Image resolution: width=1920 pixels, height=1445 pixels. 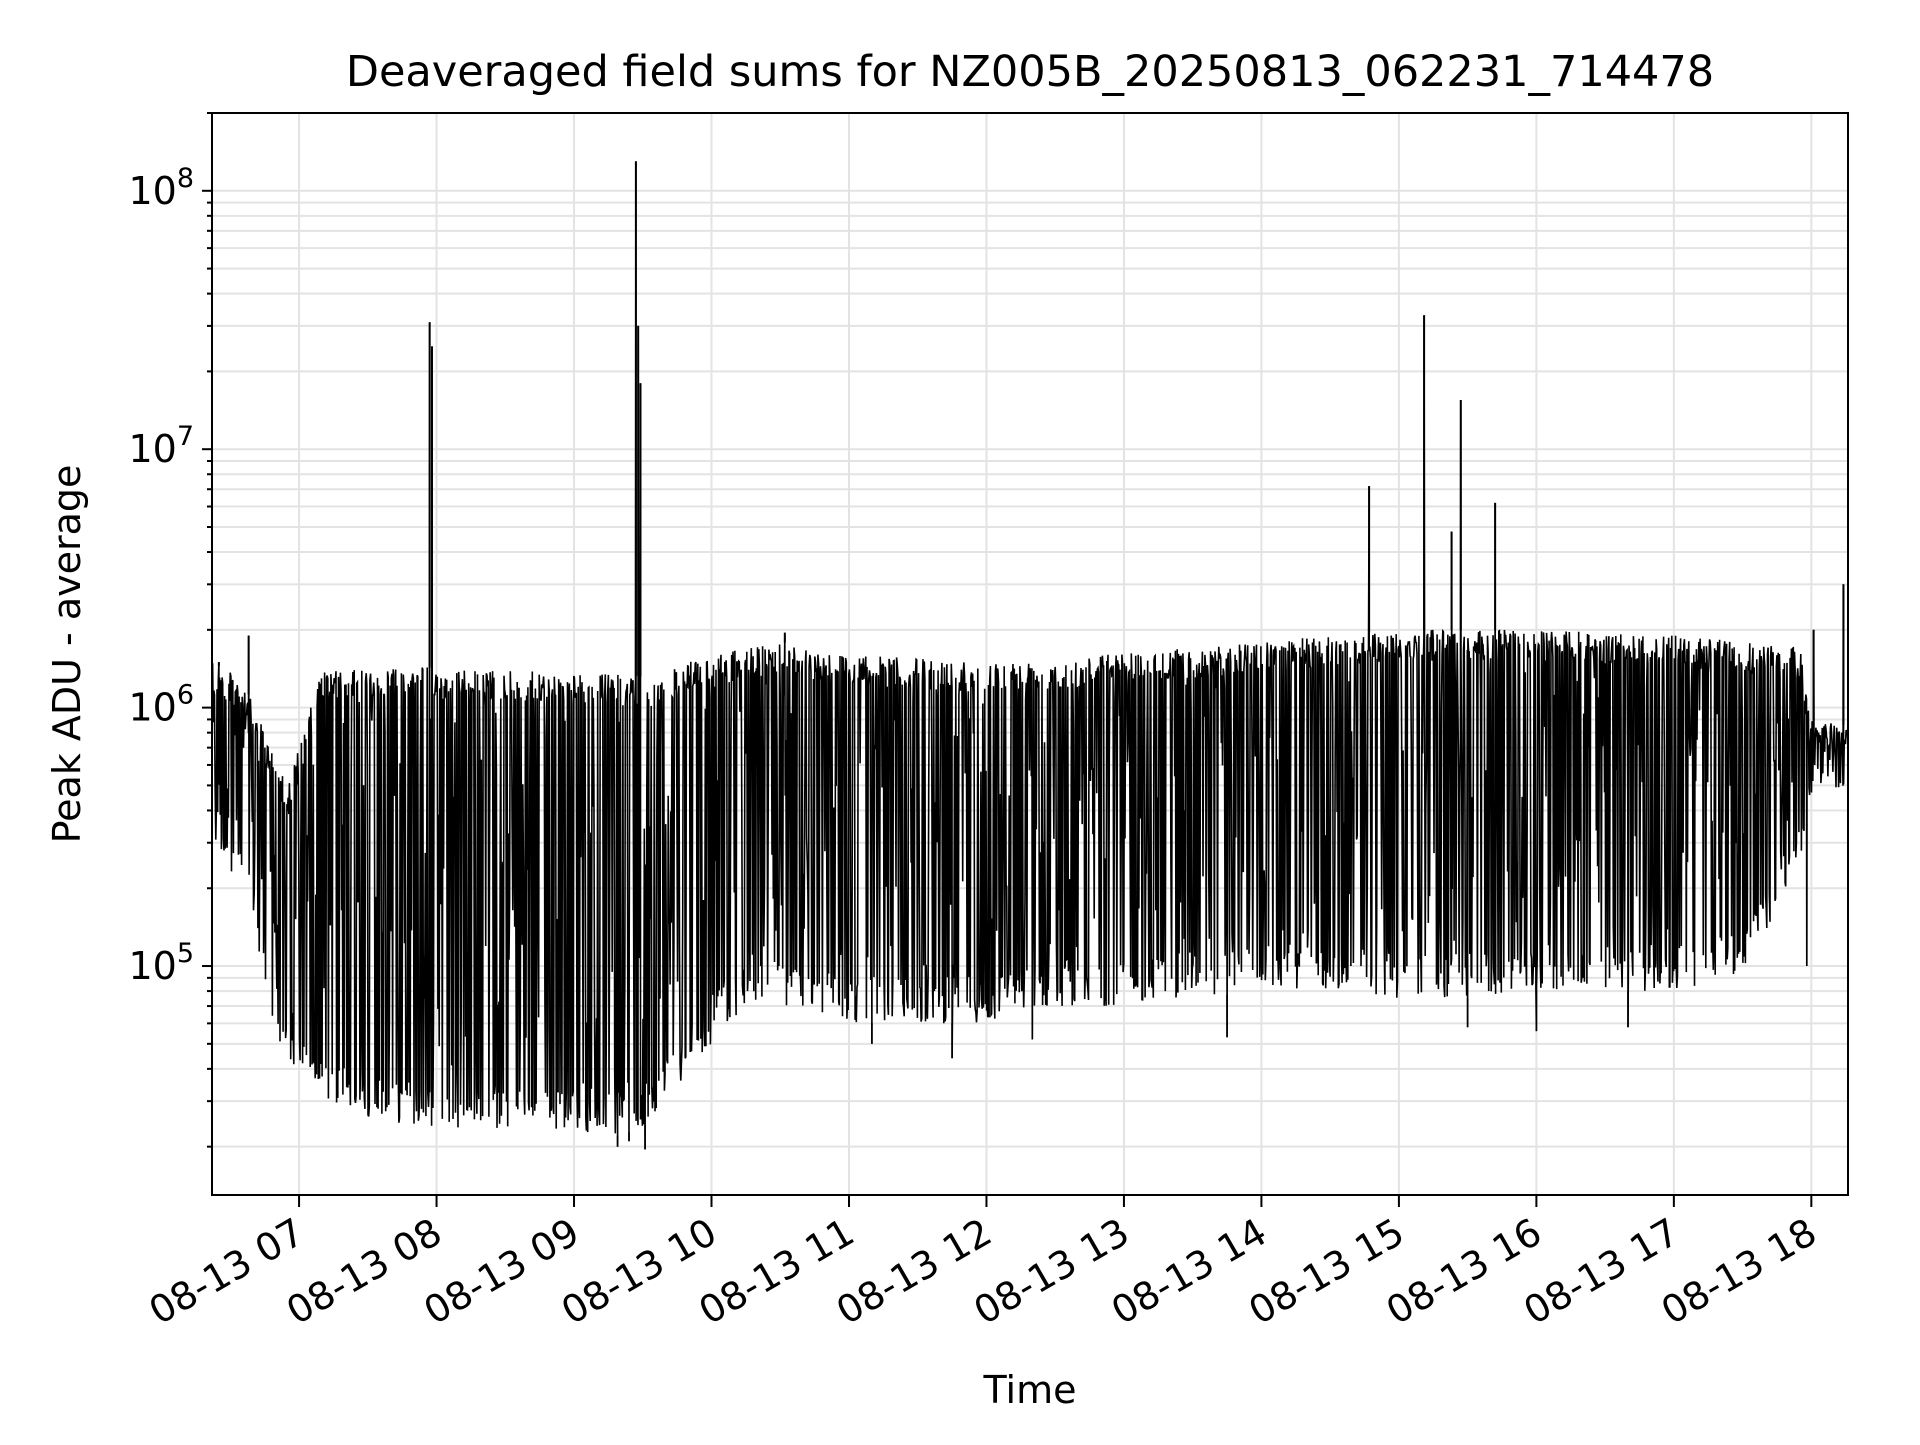 I want to click on y-tick-label: 10⁶, so click(x=161, y=705).